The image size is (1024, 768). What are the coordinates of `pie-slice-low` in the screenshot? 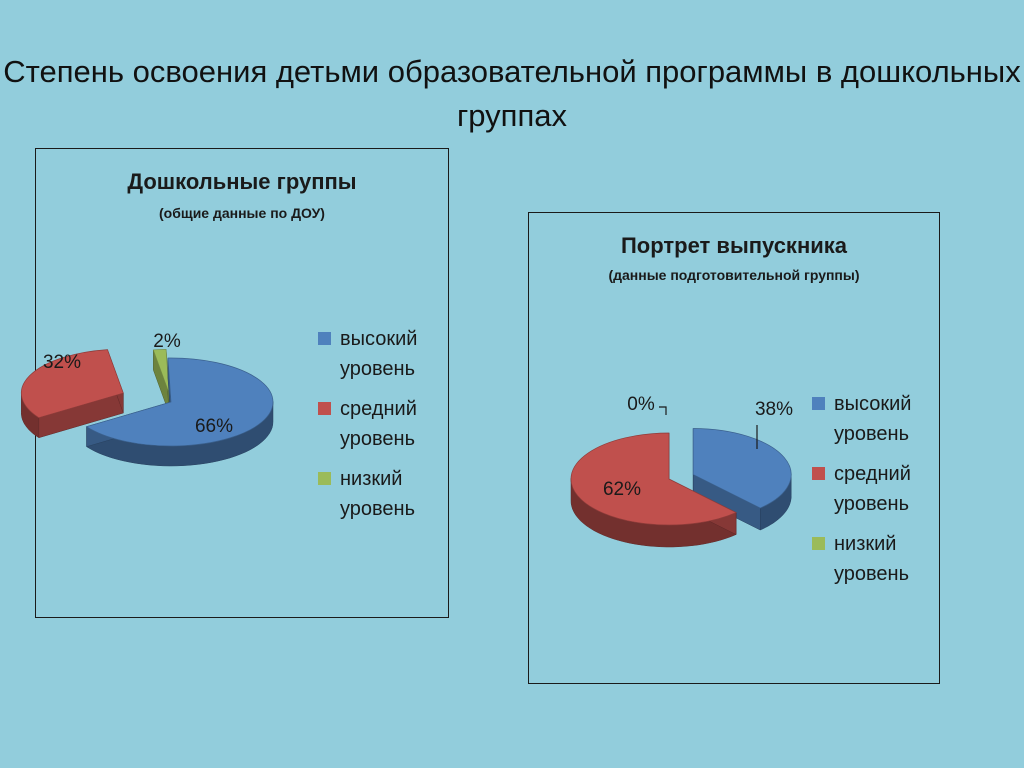 It's located at (161, 381).